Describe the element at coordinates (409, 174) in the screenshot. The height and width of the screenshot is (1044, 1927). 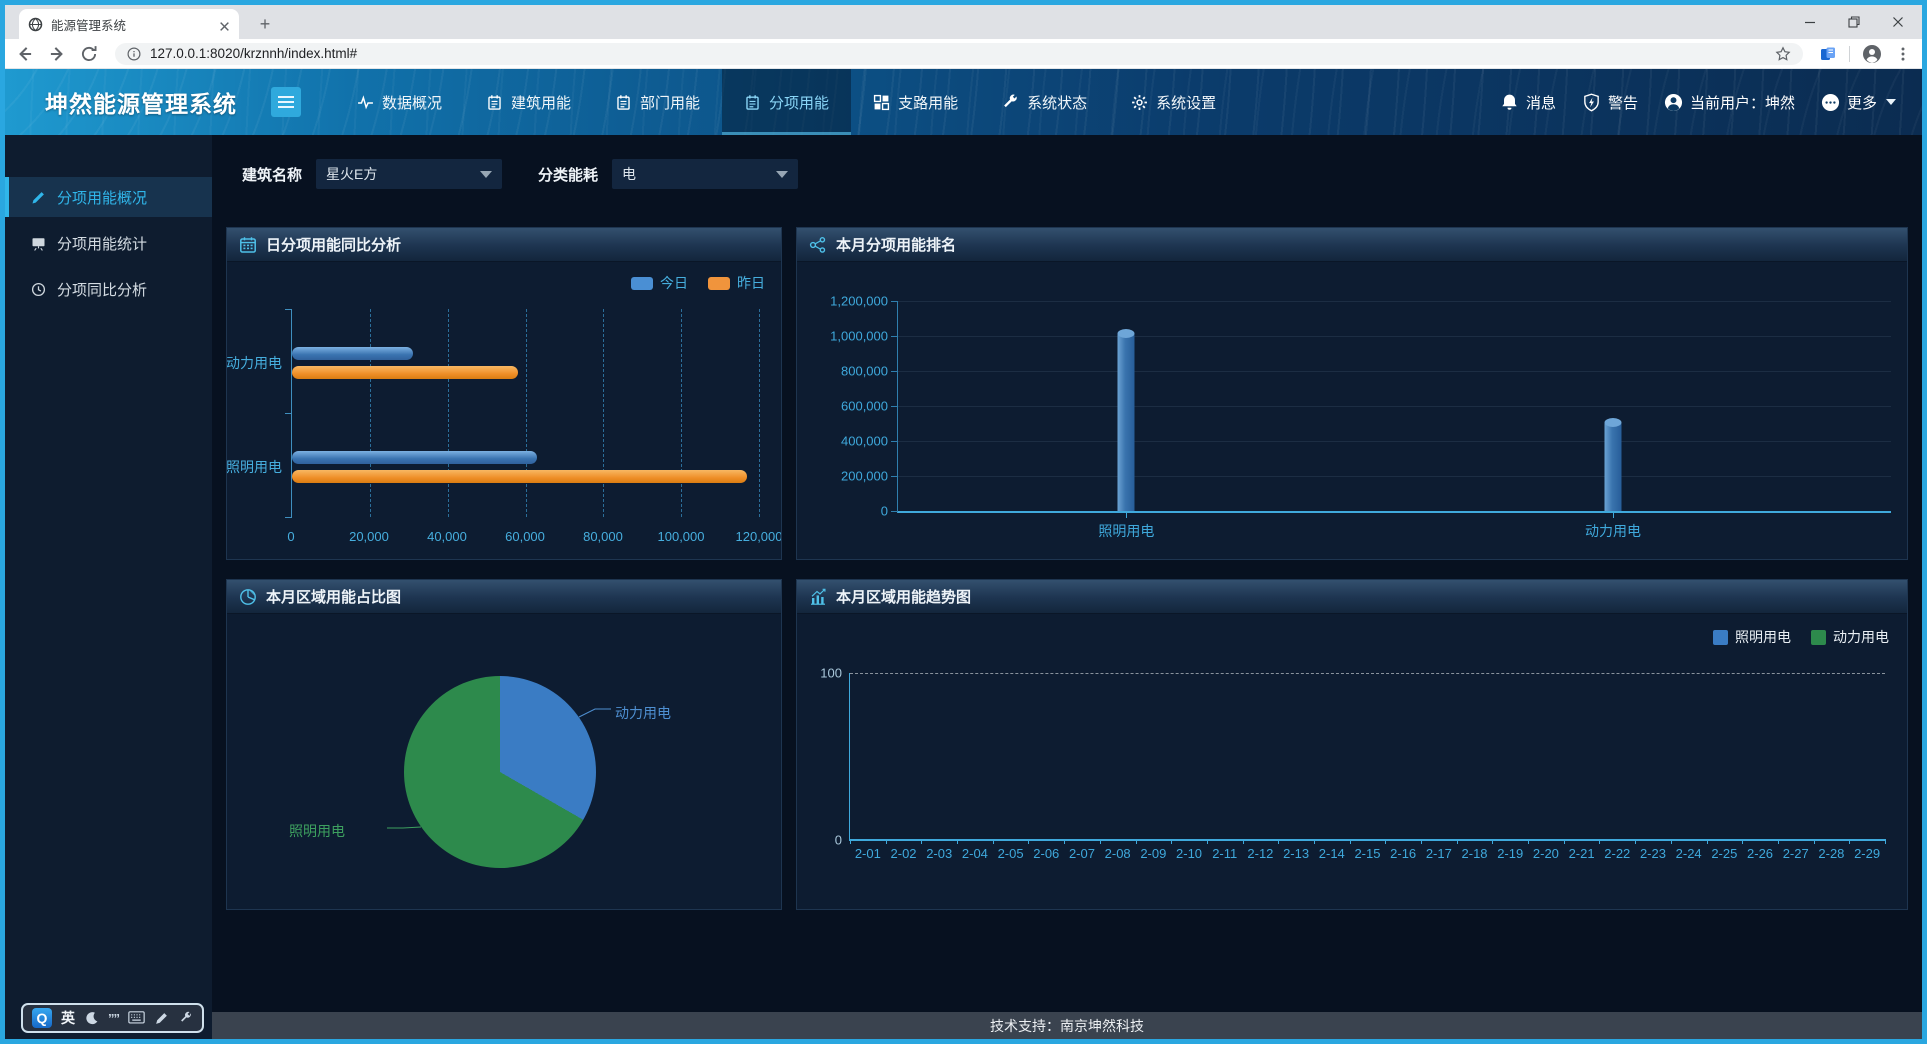
I see `building-name-select: 星火E方` at that location.